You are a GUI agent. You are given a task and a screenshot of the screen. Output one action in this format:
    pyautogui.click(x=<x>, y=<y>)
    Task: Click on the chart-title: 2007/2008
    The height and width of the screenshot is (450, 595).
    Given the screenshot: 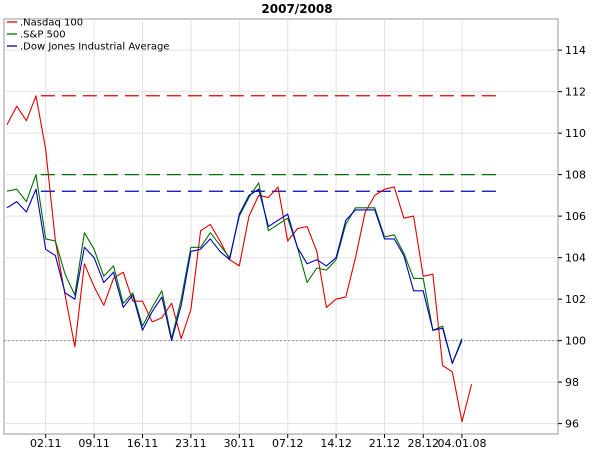 What is the action you would take?
    pyautogui.click(x=296, y=9)
    